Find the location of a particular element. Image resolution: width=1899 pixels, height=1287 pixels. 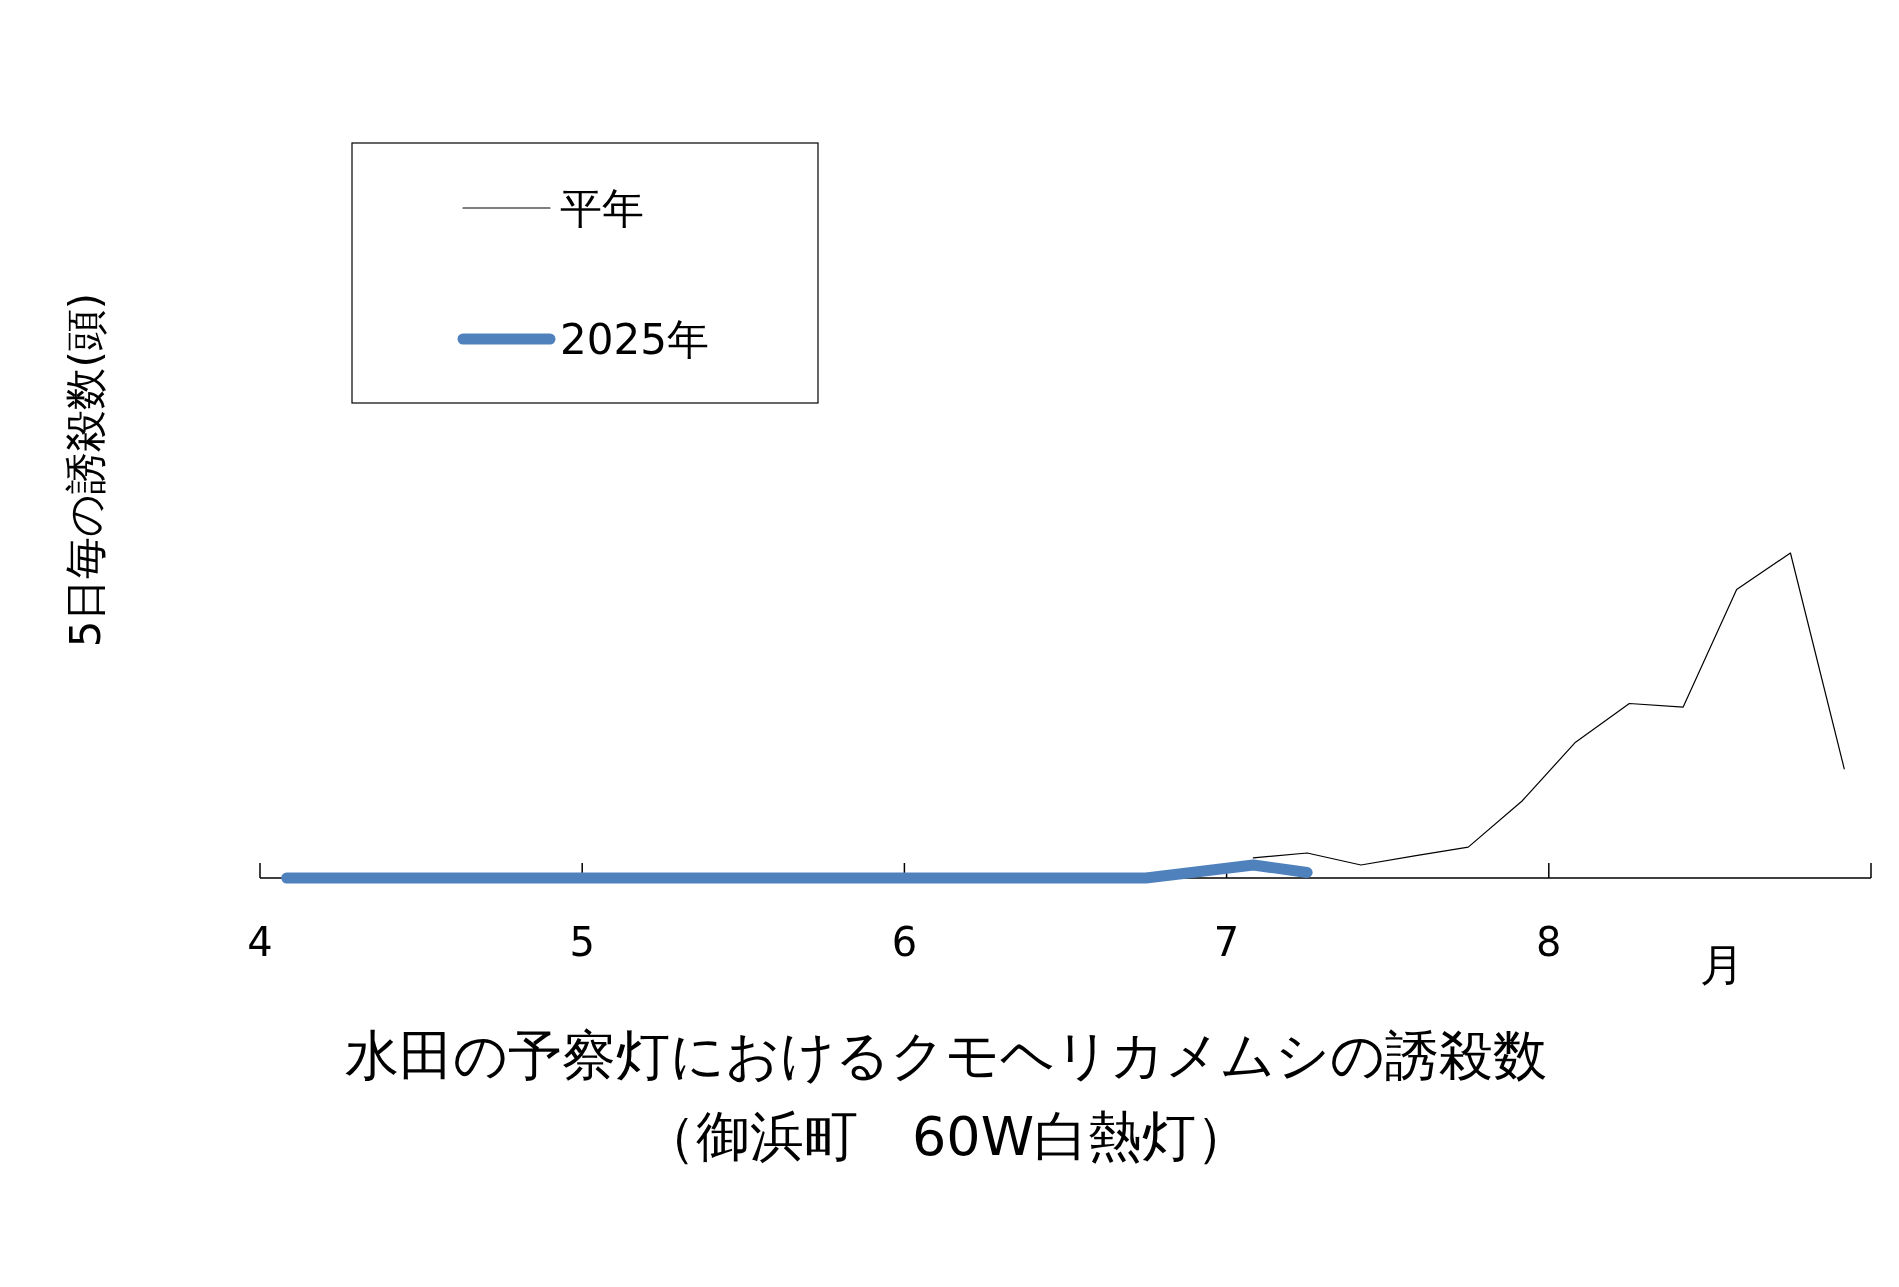

x-axis-title: 月 is located at coordinates (1722, 964).